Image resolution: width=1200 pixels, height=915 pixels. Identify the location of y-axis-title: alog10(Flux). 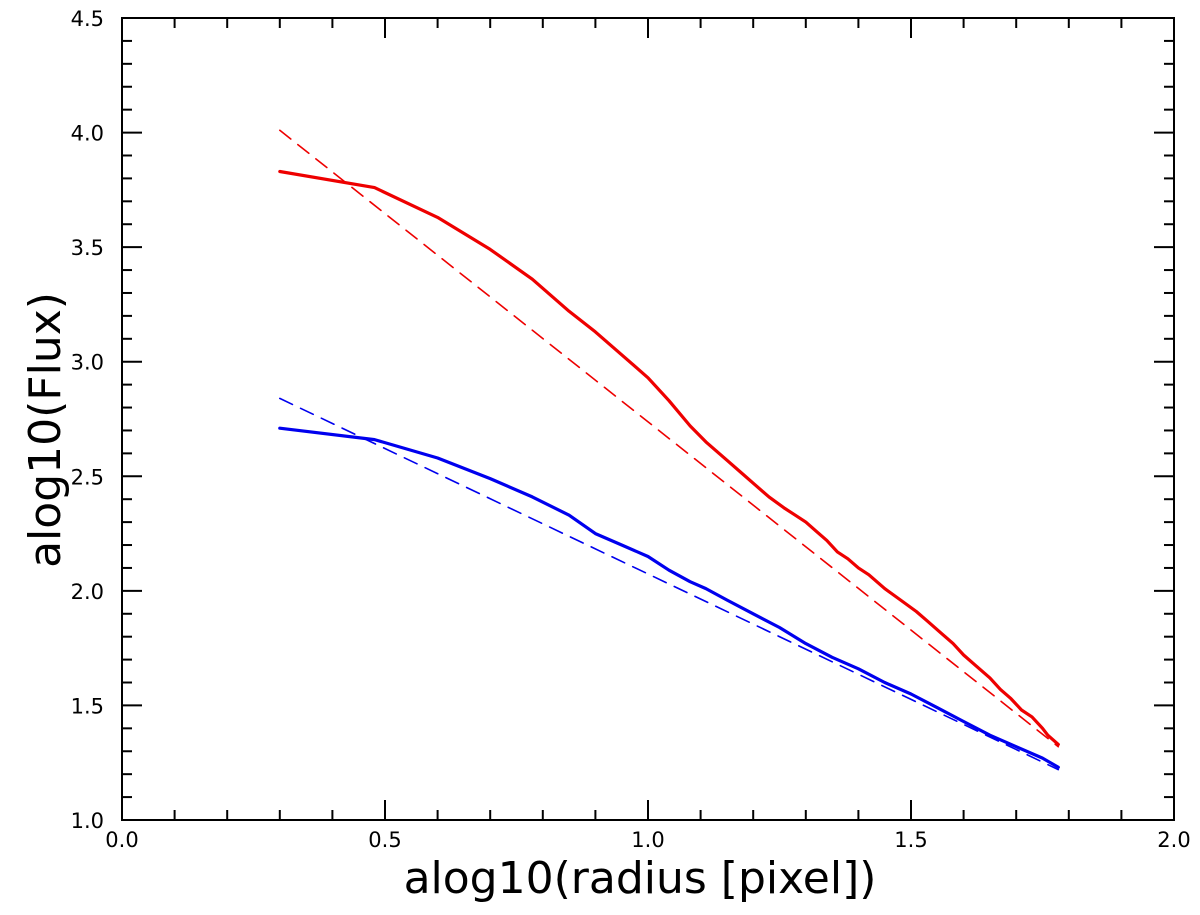
(45, 430).